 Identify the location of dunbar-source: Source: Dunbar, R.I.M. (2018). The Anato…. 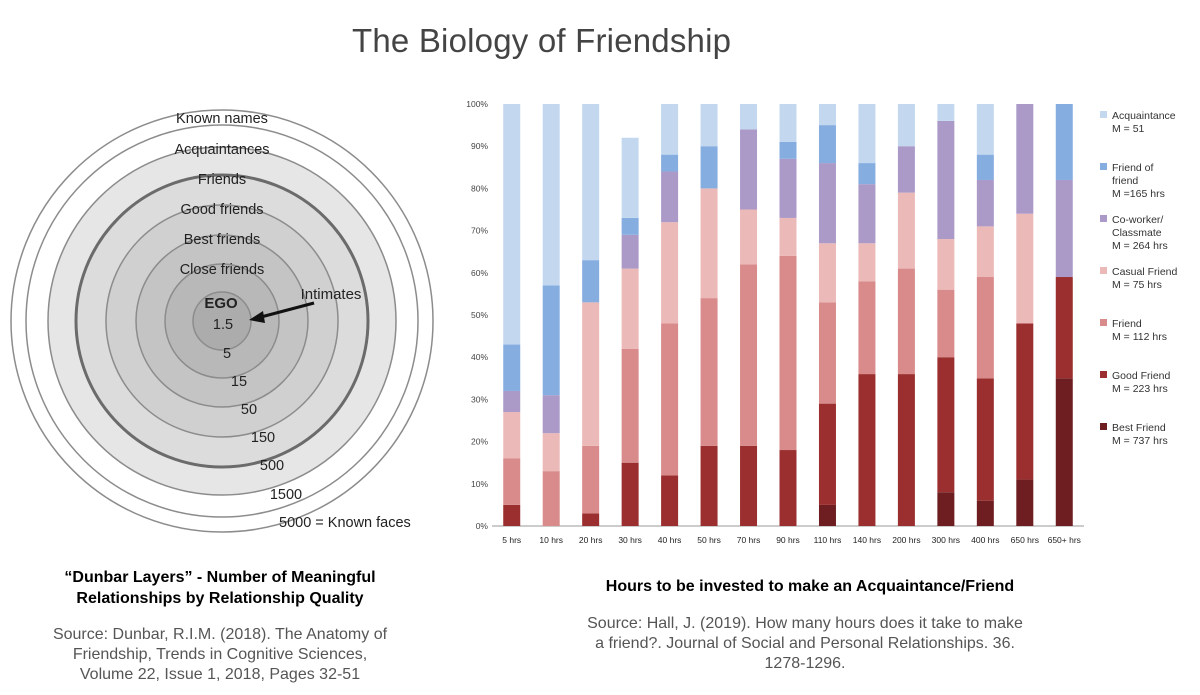
(220, 655).